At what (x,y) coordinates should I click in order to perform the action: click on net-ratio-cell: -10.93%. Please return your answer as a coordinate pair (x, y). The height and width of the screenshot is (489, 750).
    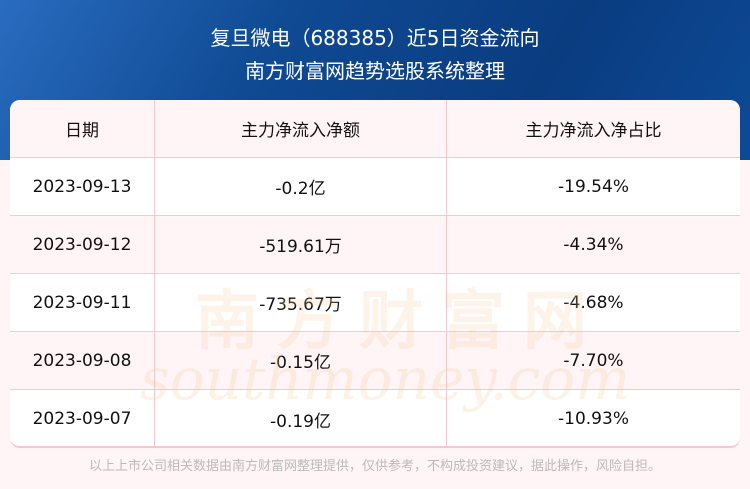
    Looking at the image, I should click on (593, 419).